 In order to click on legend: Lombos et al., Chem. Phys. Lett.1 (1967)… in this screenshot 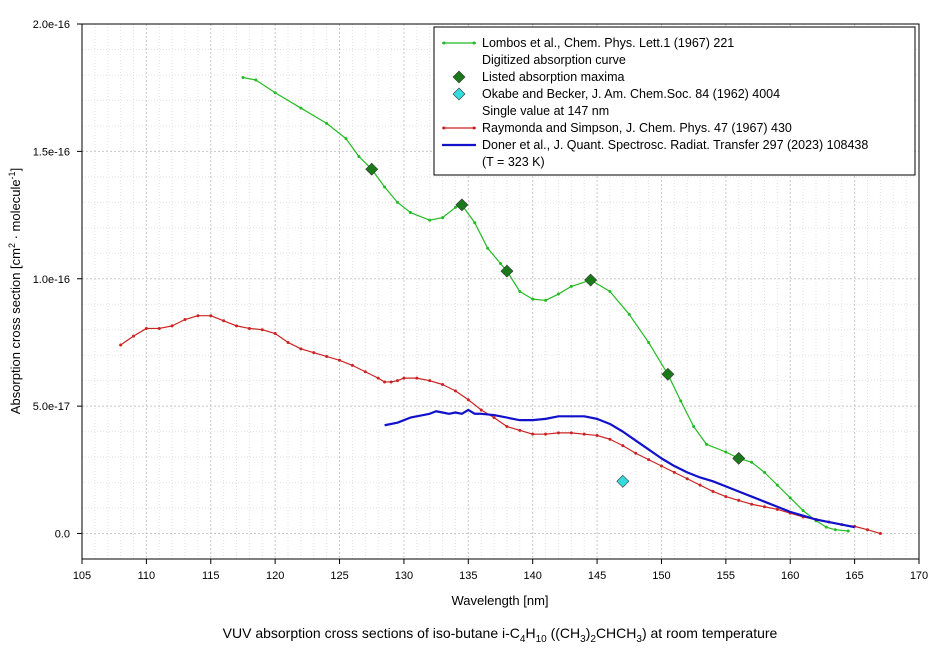, I will do `click(674, 101)`.